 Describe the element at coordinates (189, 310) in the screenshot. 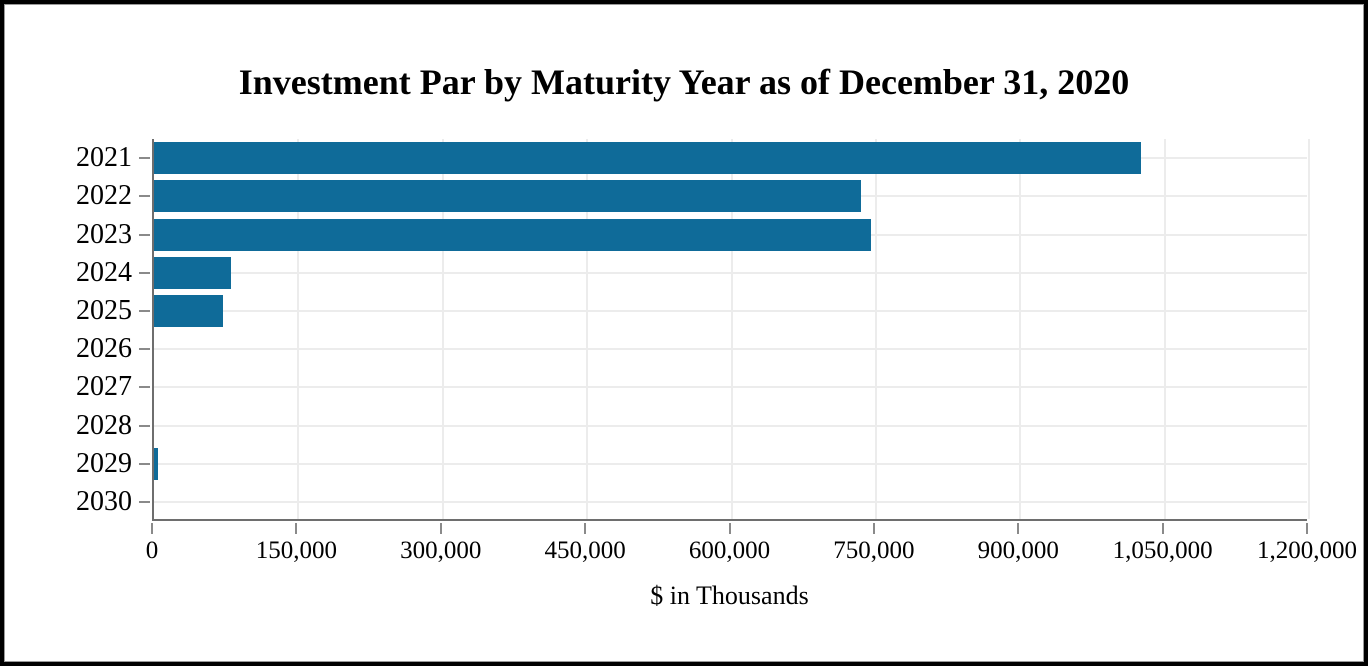

I see `bar-2025` at that location.